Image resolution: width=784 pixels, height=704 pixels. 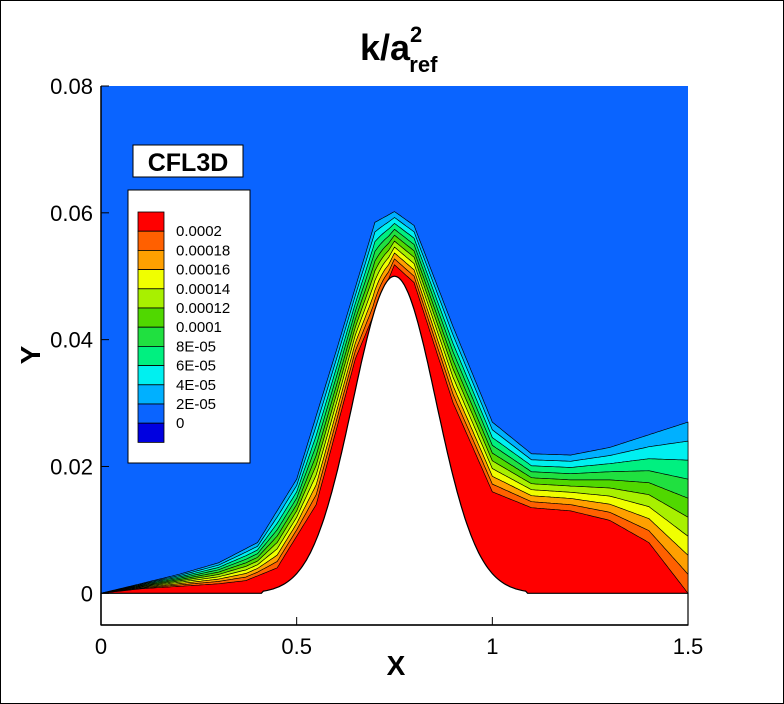 I want to click on y-tick-label: 0.06, so click(x=71, y=213).